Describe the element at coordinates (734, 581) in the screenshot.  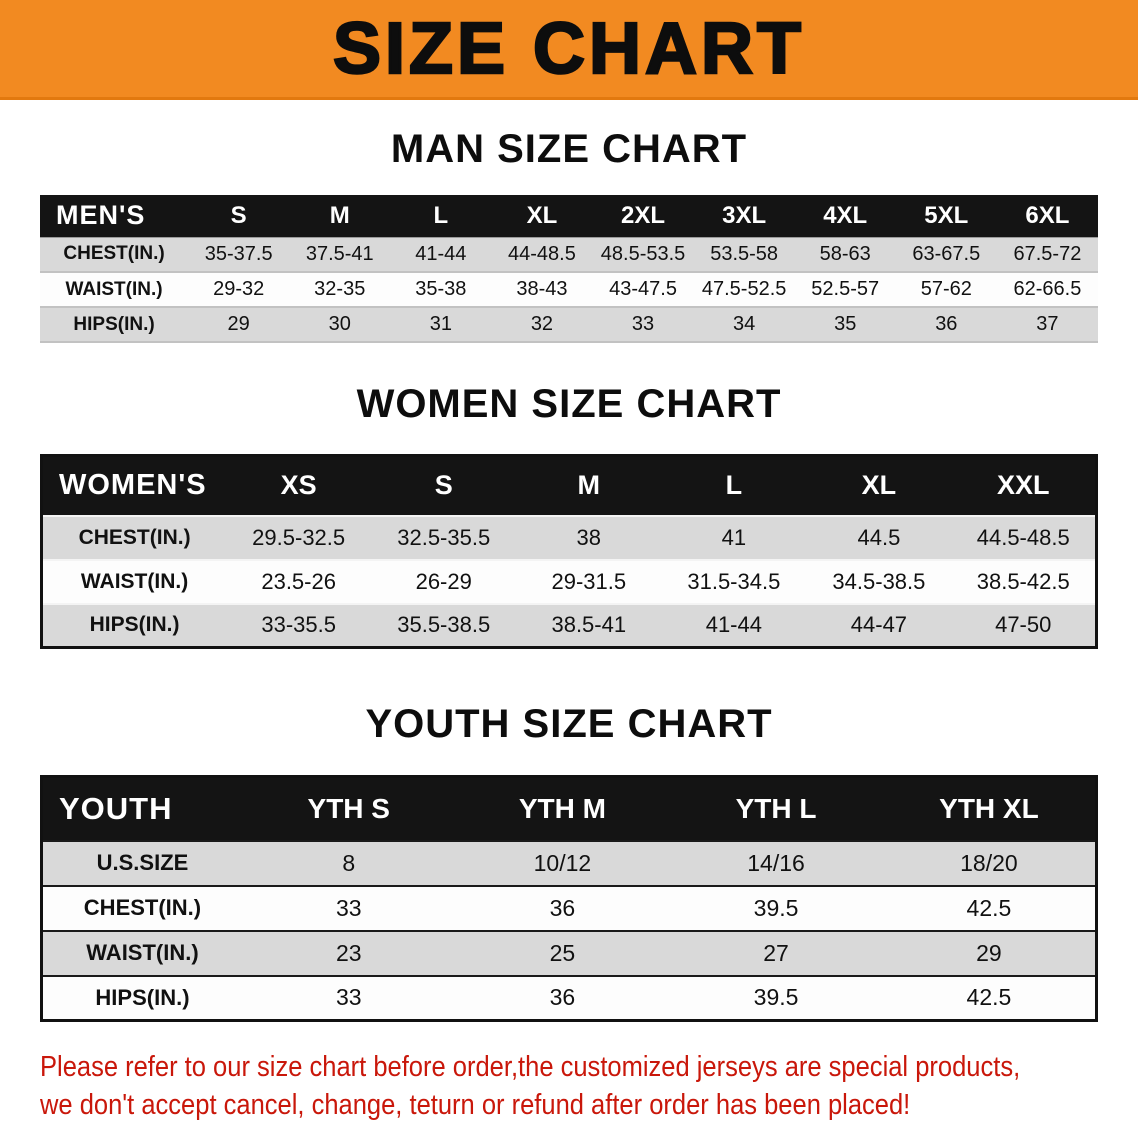
I see `measurement-value: 31.5-34.5` at that location.